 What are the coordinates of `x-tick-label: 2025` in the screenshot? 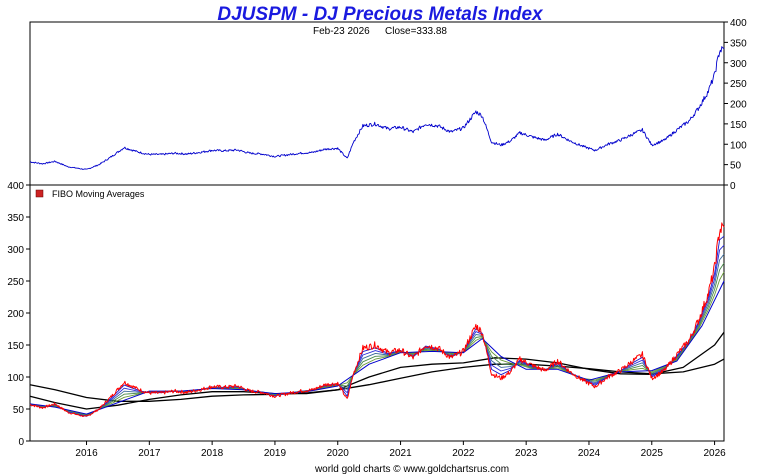 It's located at (652, 453).